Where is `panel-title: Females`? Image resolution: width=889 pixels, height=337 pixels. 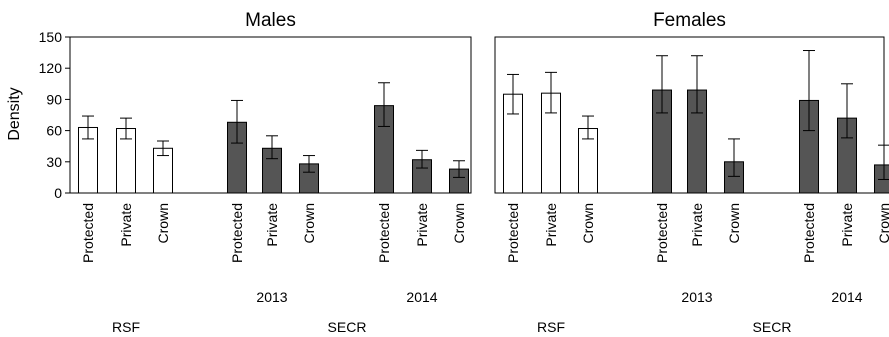 panel-title: Females is located at coordinates (689, 20).